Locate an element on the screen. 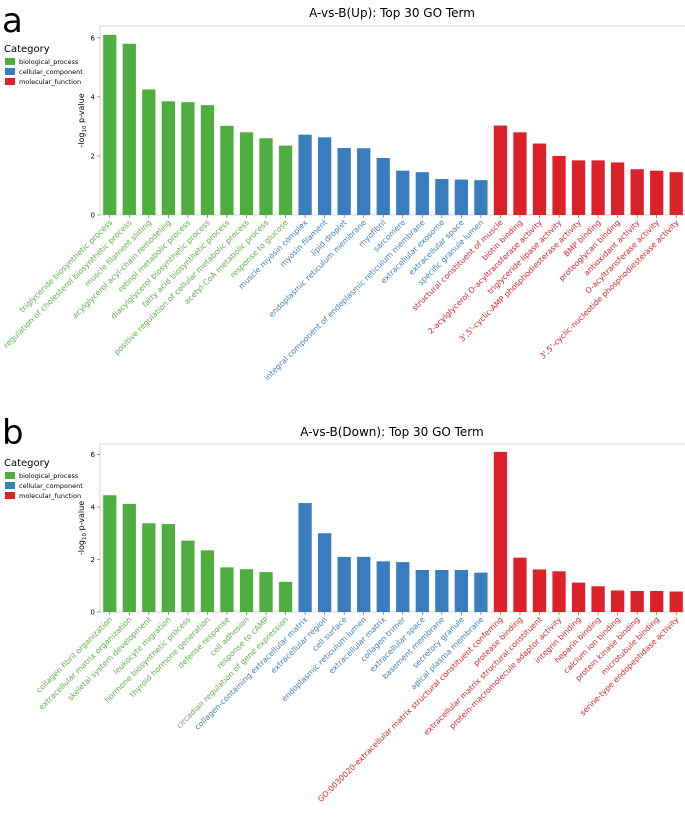 The height and width of the screenshot is (818, 685). panel-letter-a: a is located at coordinates (12, 21).